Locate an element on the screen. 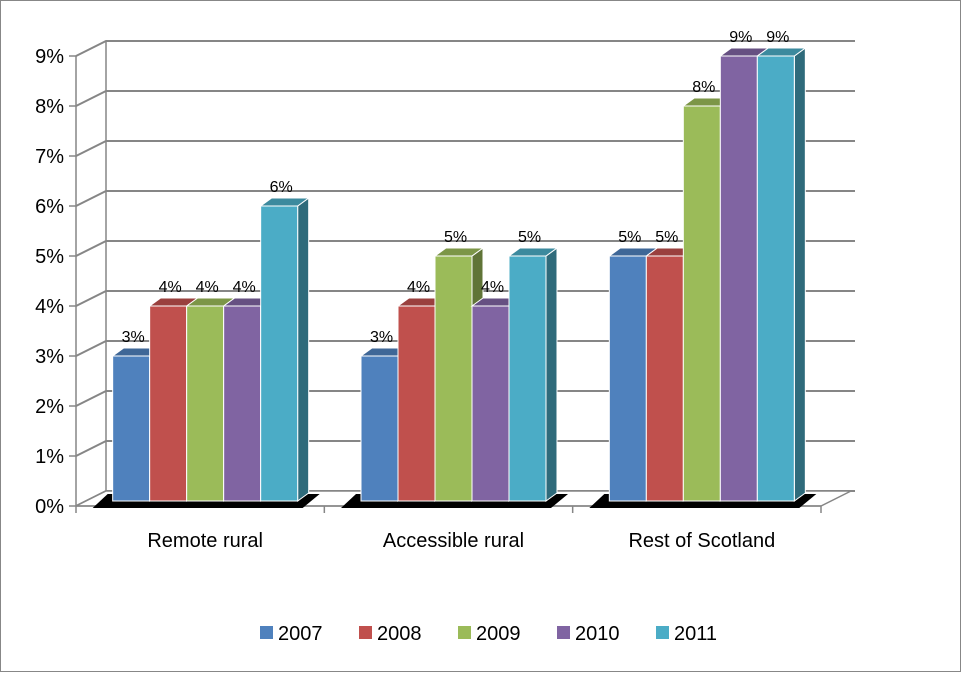  legend-swatch-2011 is located at coordinates (662, 632).